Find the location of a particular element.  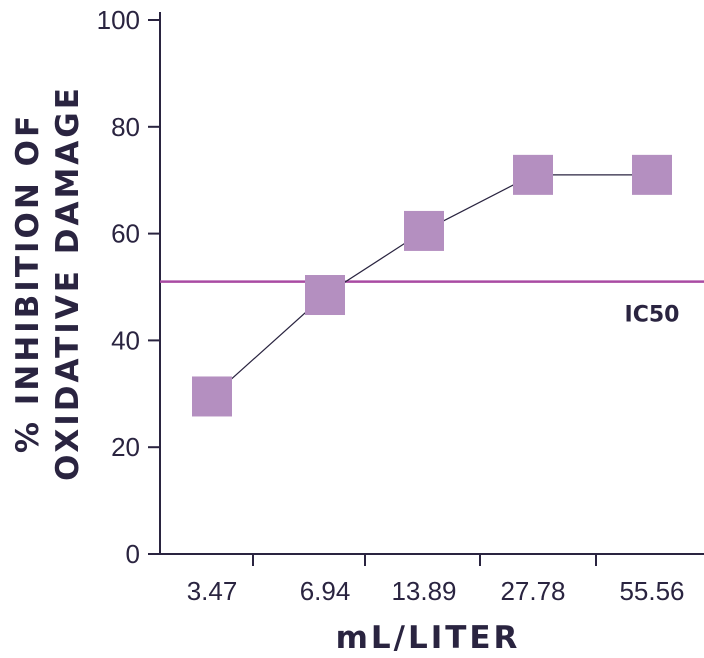

y-tick-label: 40 is located at coordinates (125, 340).